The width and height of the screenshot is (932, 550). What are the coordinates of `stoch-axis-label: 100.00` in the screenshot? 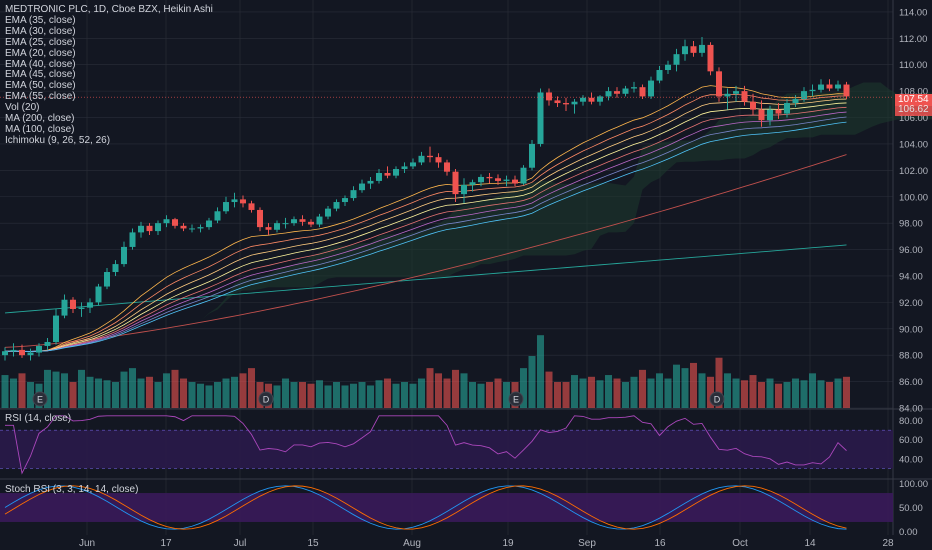 It's located at (913, 484).